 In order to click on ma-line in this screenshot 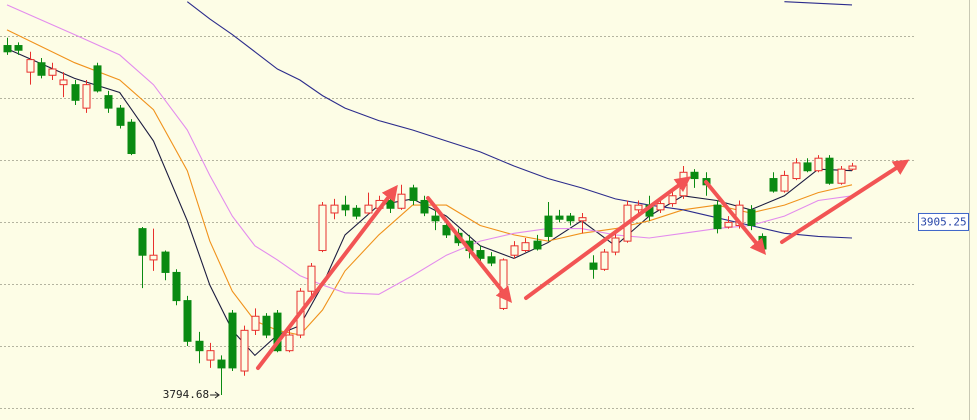, I will do `click(818, 3)`.